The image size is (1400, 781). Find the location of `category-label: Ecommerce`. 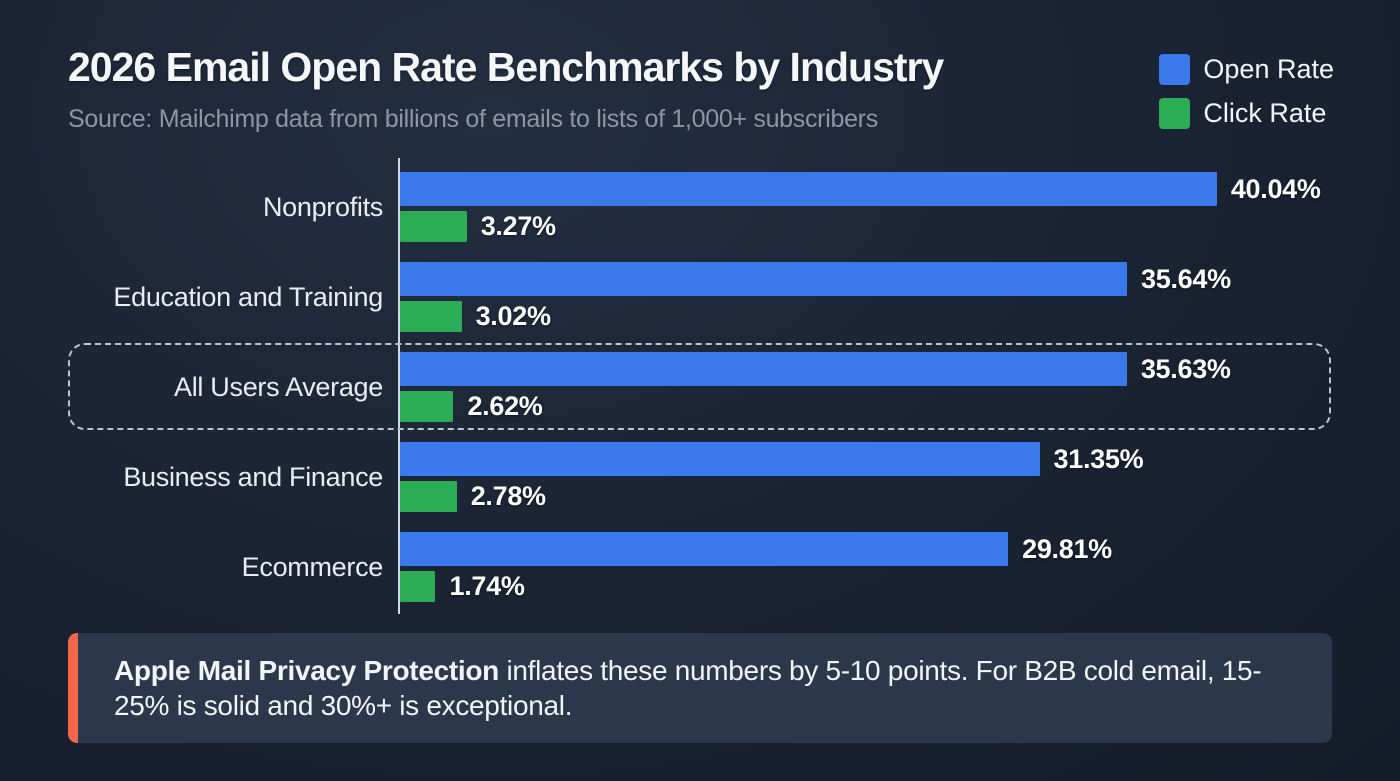

category-label: Ecommerce is located at coordinates (312, 566).